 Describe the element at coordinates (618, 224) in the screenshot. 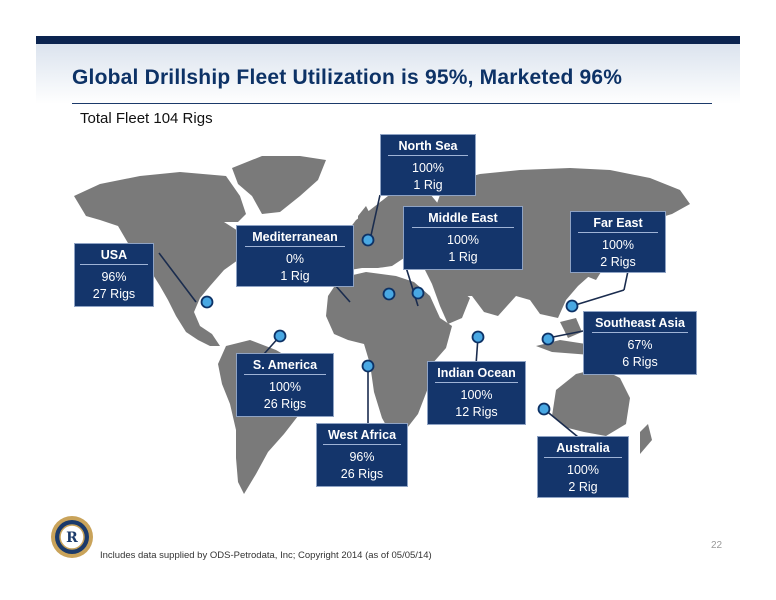

I see `region-name: Far East` at that location.